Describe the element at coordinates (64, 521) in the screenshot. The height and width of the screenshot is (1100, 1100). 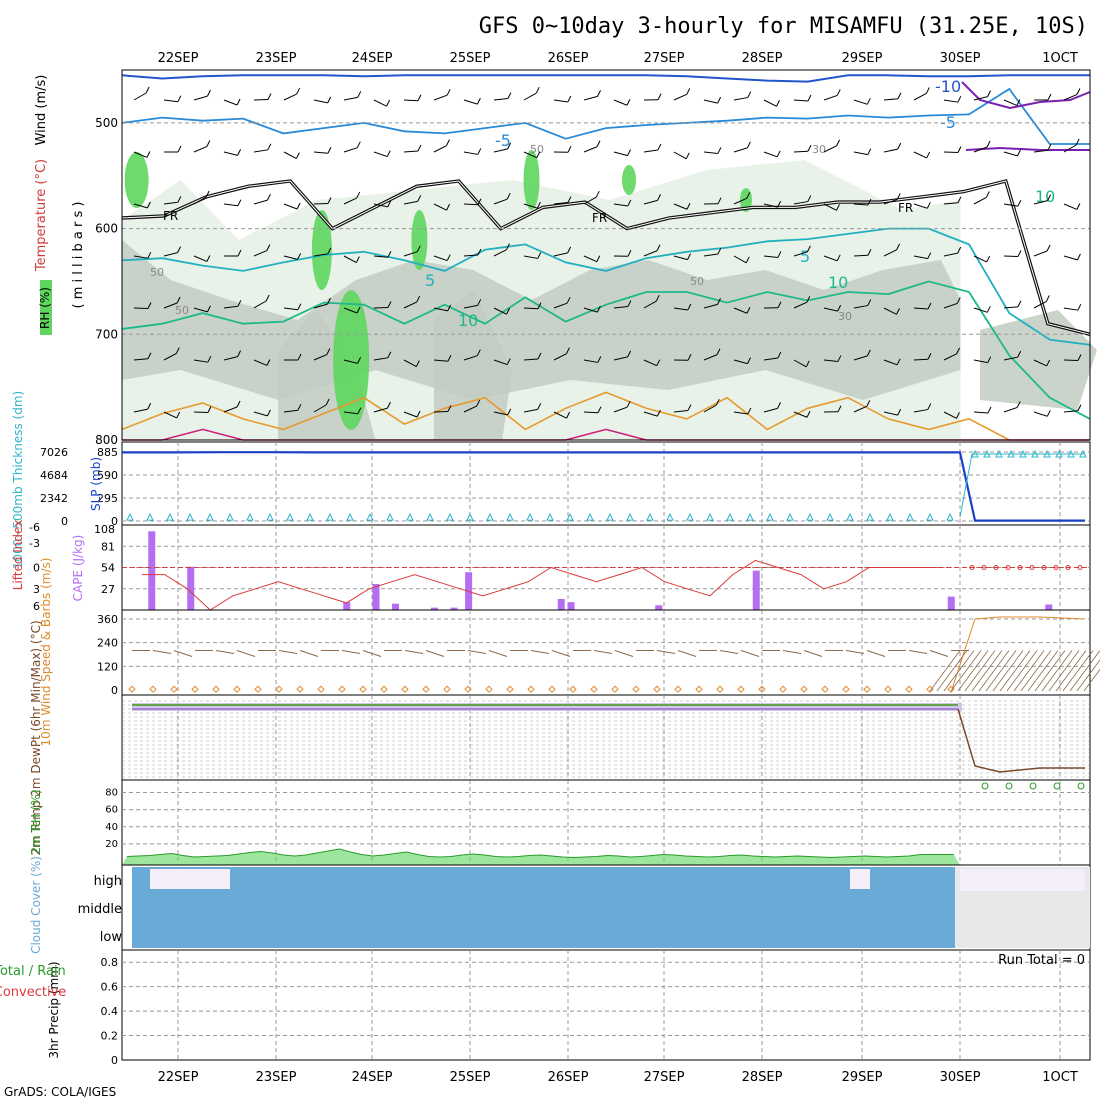
I see `thickness-tick: 0` at that location.